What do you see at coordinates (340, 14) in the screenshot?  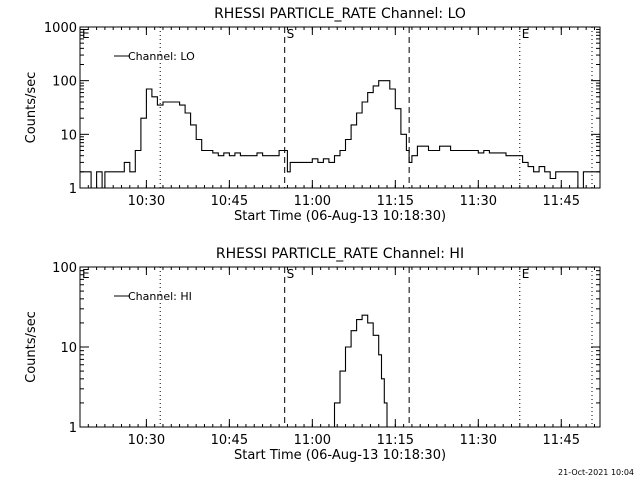 I see `chart-title: RHESSI PARTICLE_RATE Channel: LO` at bounding box center [340, 14].